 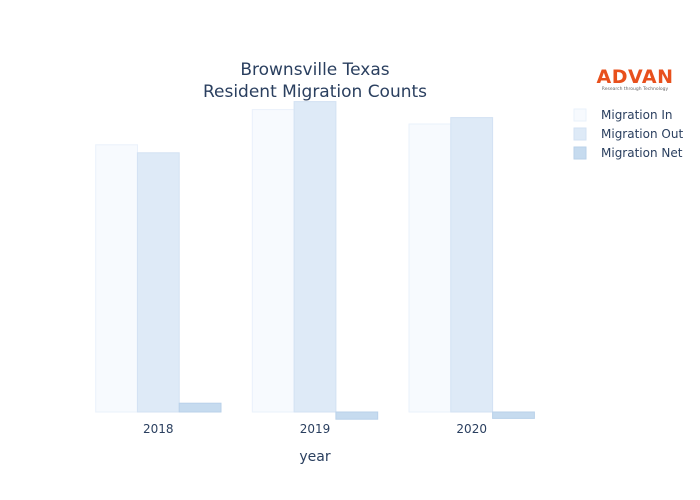 What do you see at coordinates (273, 261) in the screenshot?
I see `bar-migration-in-2019` at bounding box center [273, 261].